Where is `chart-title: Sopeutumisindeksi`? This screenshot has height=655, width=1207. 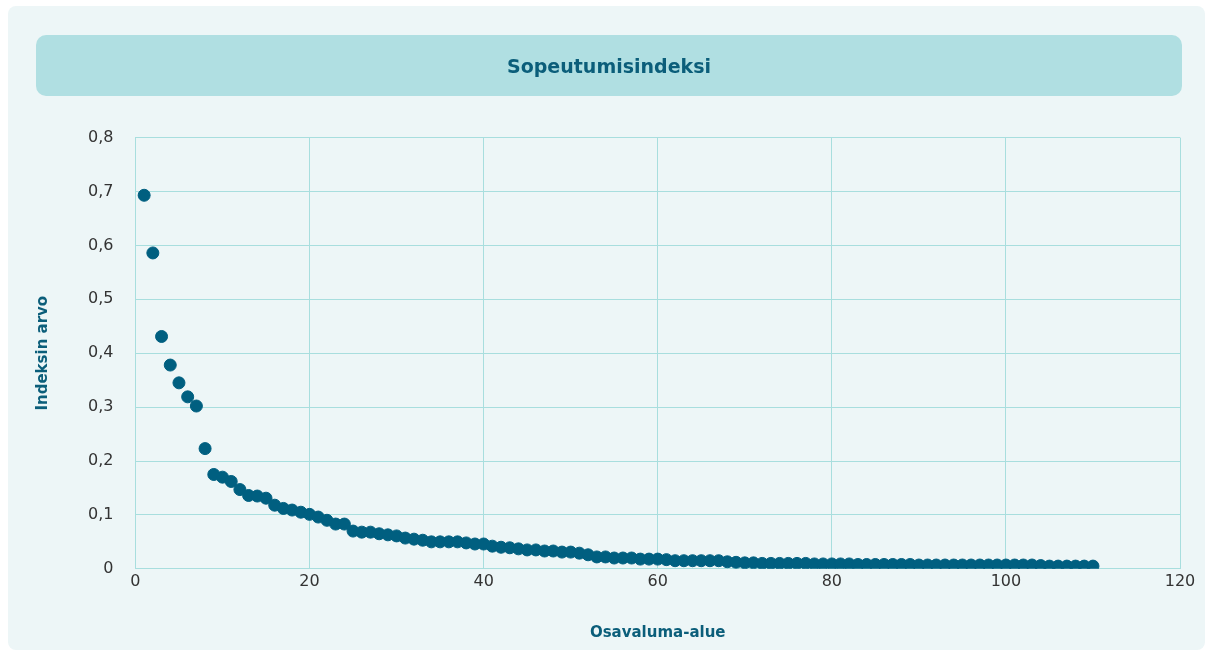 chart-title: Sopeutumisindeksi is located at coordinates (609, 65).